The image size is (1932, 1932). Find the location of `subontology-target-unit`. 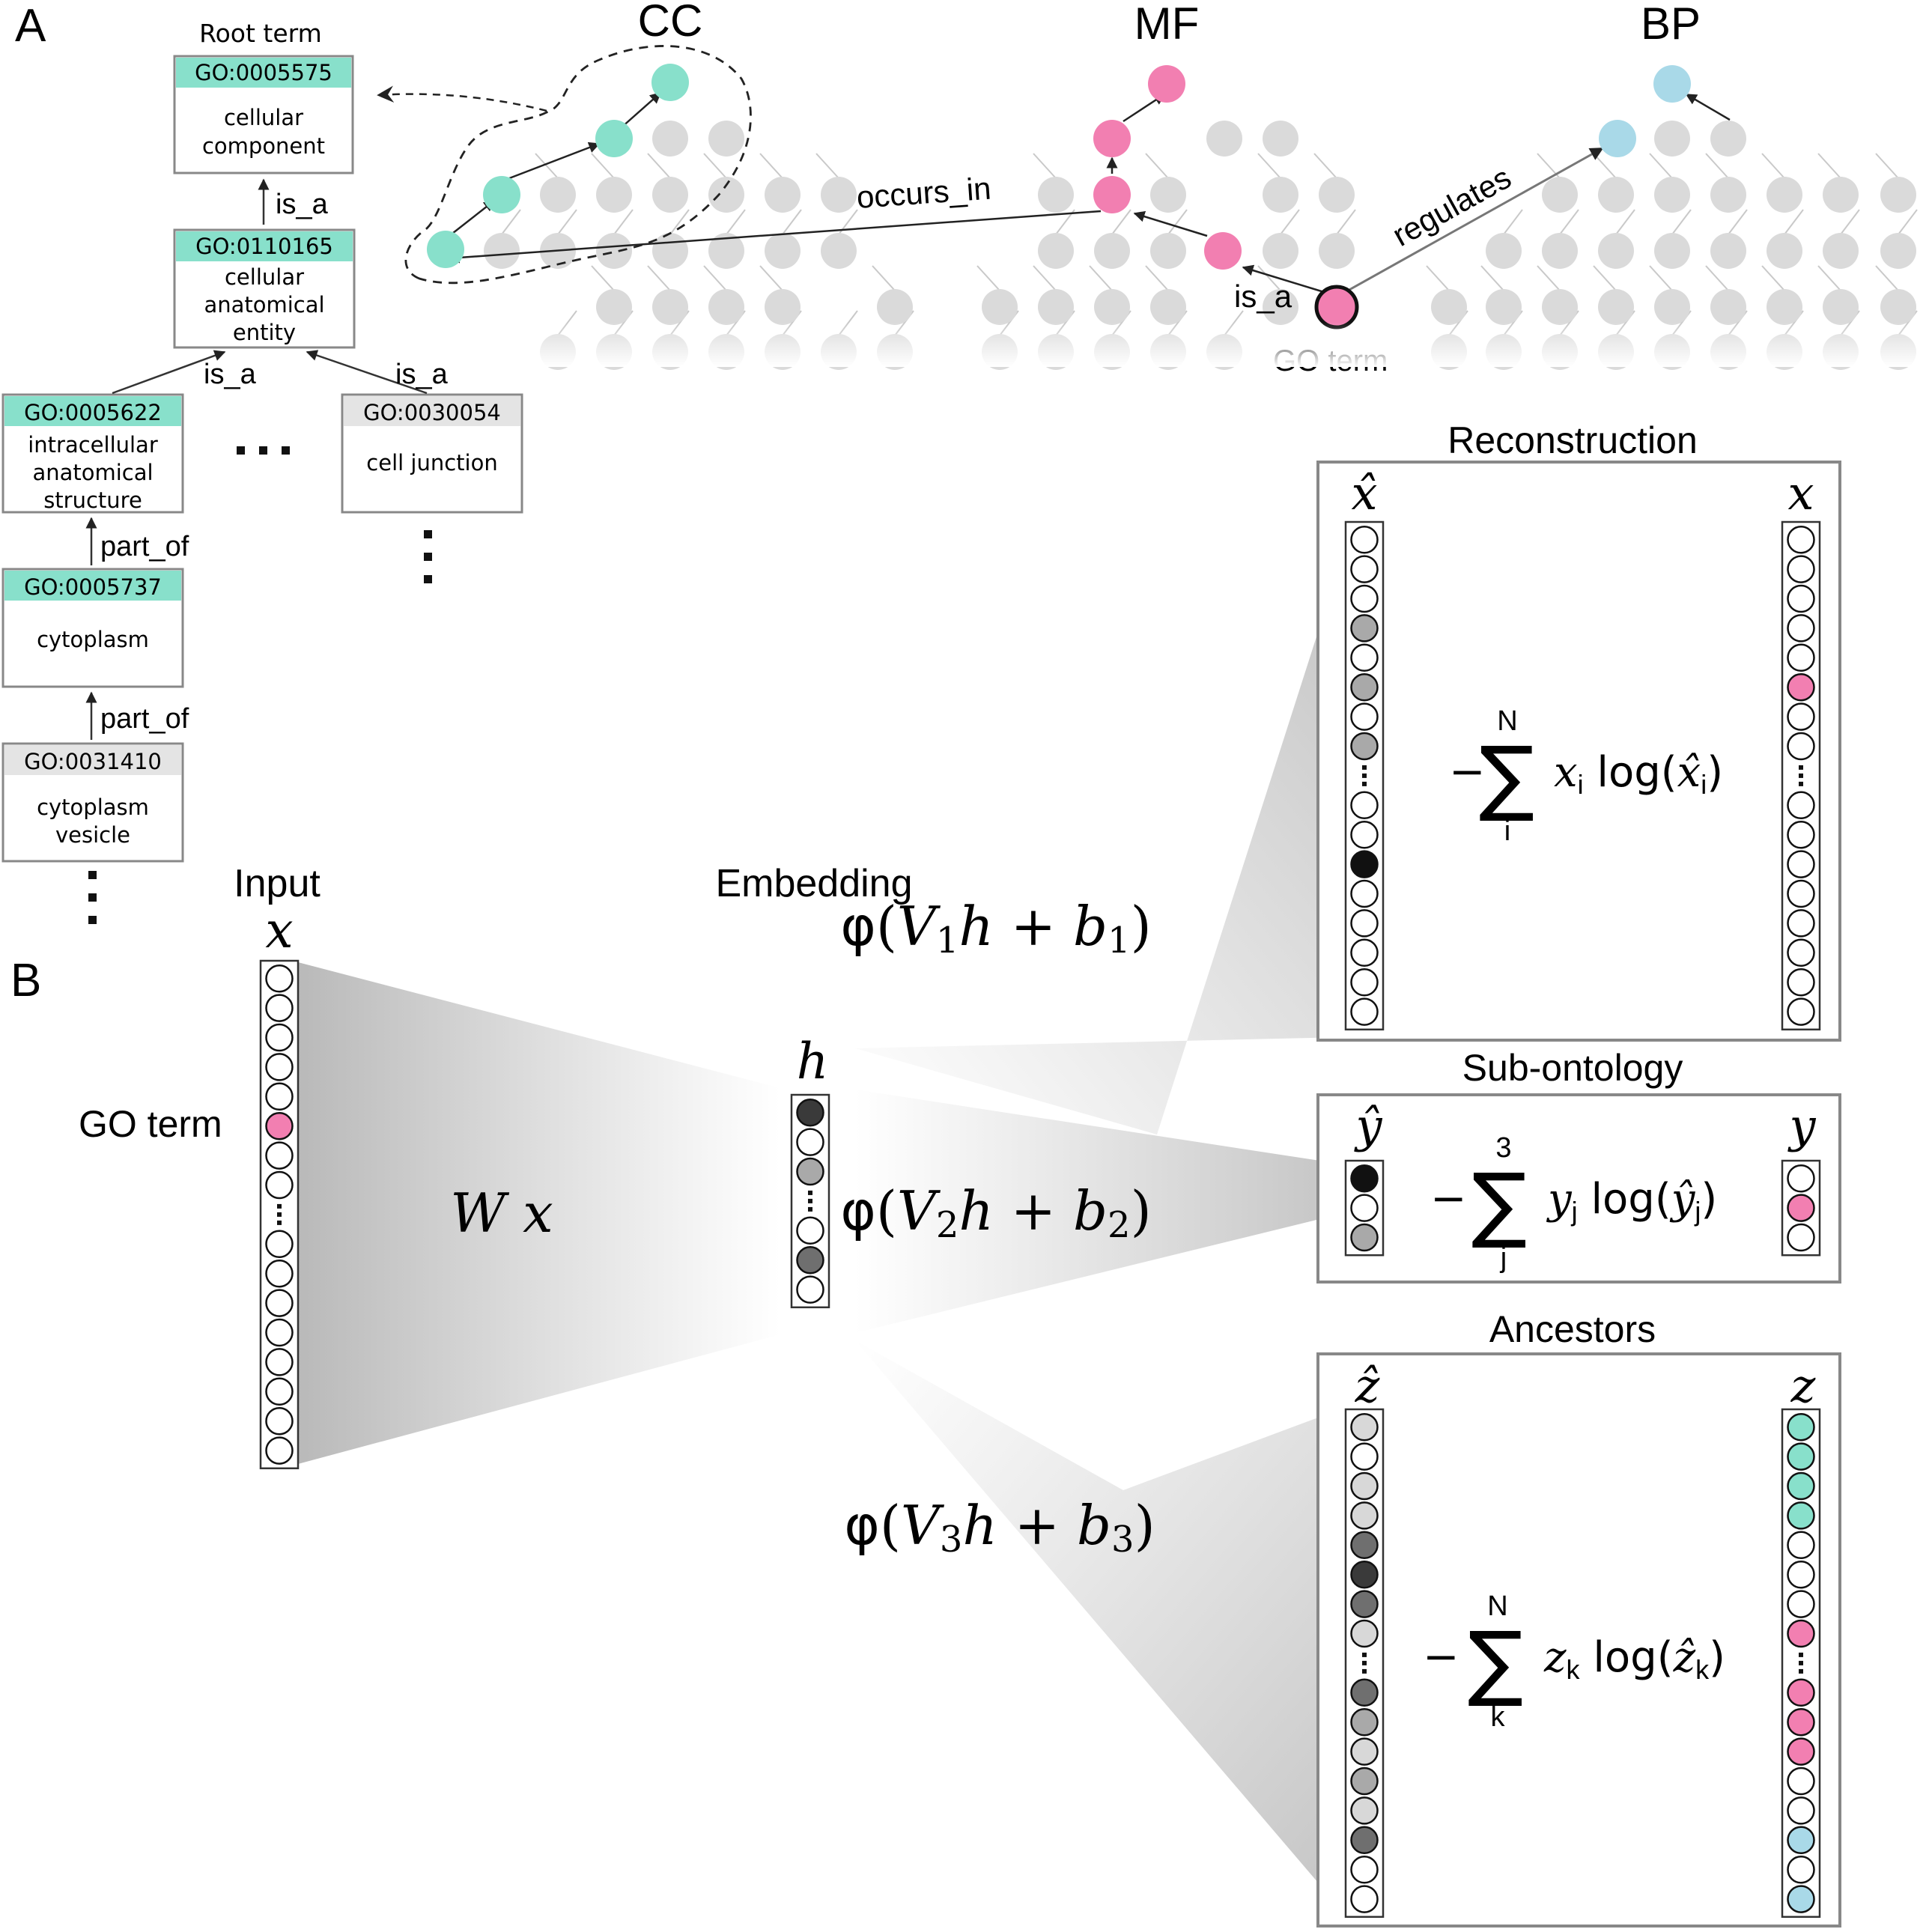

subontology-target-unit is located at coordinates (1801, 1178).